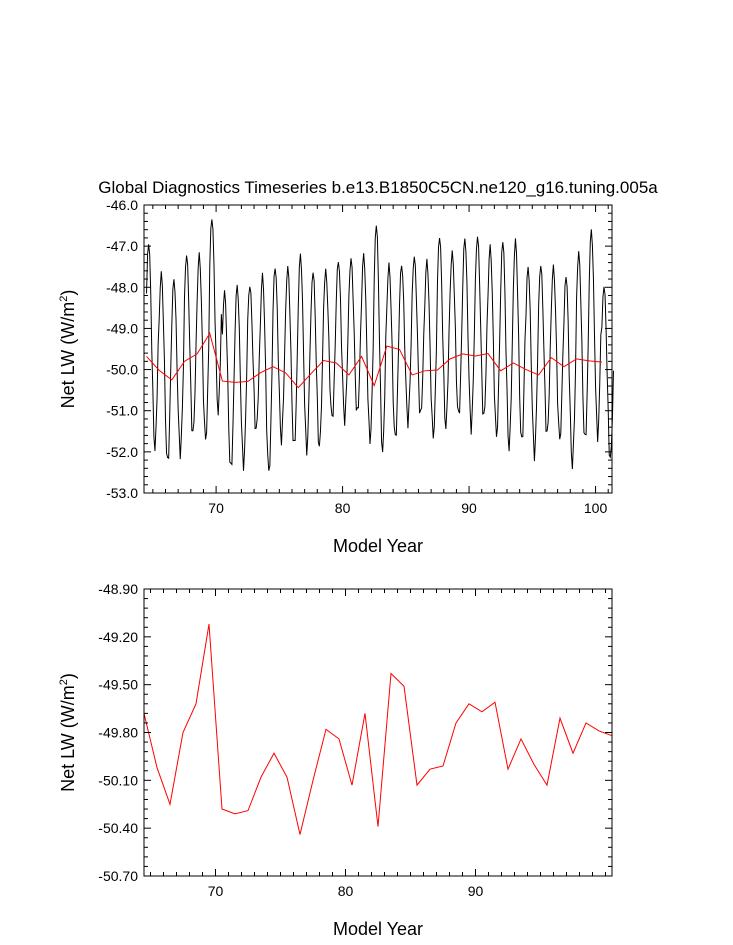 This screenshot has width=733, height=945. I want to click on y-tick-label: -50.70, so click(118, 876).